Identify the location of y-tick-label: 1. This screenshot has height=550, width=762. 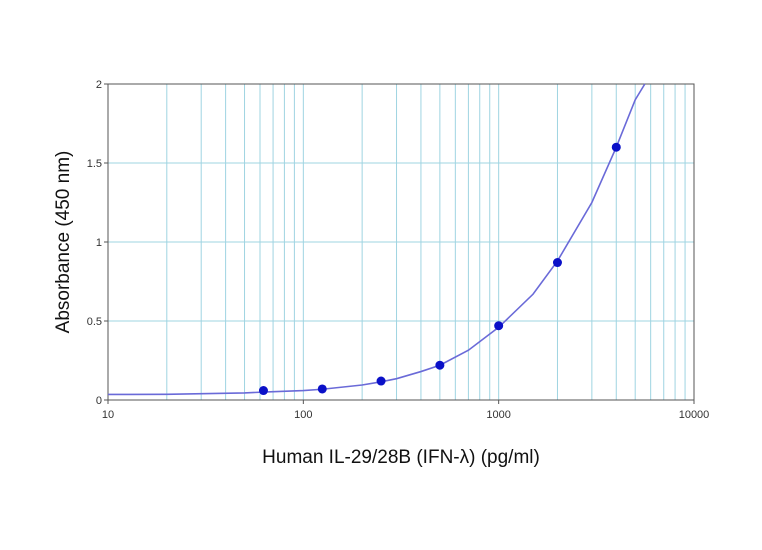
(99, 243).